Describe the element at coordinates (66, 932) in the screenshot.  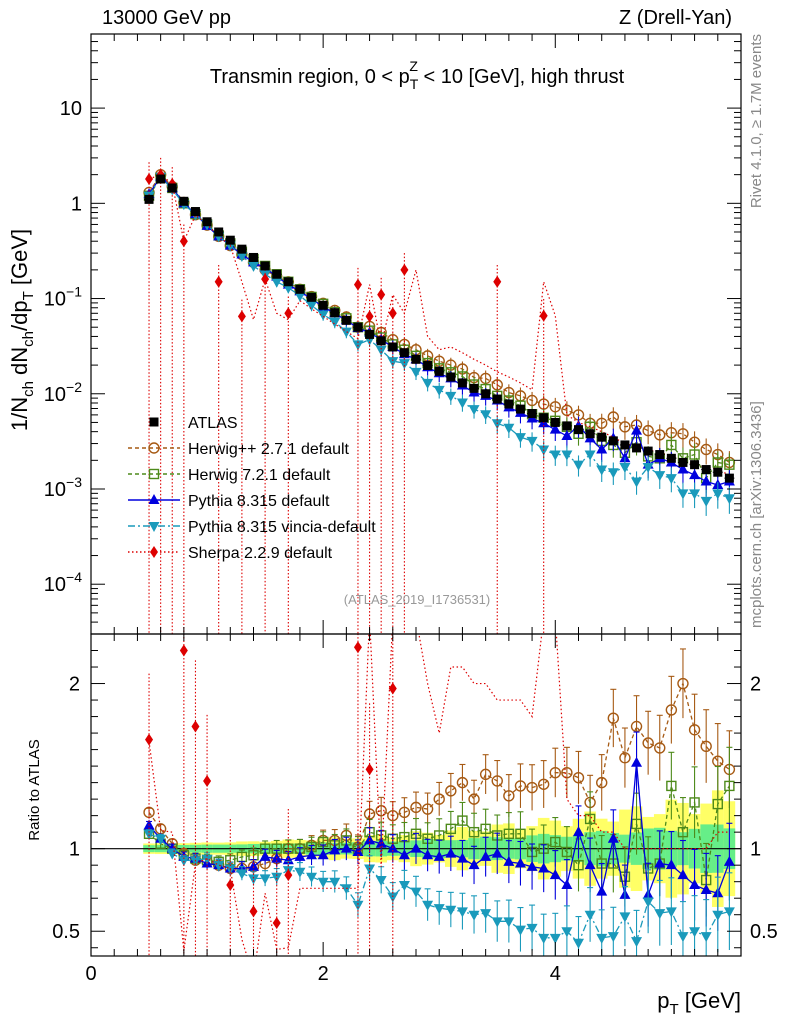
I see `ratio-y-tick-label-left: 0.5` at that location.